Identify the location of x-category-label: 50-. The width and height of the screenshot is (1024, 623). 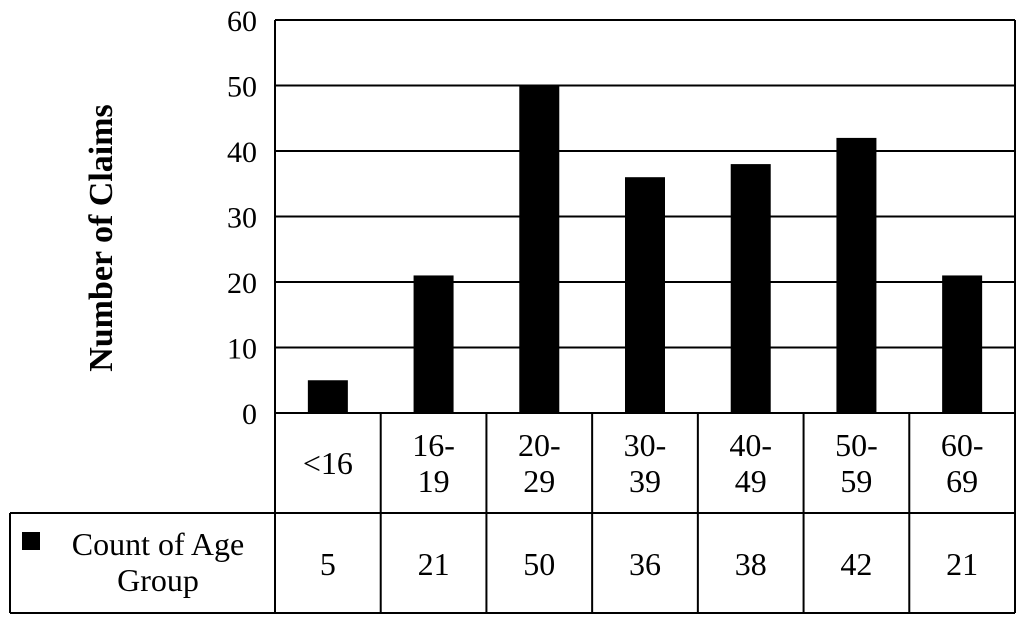
(856, 445).